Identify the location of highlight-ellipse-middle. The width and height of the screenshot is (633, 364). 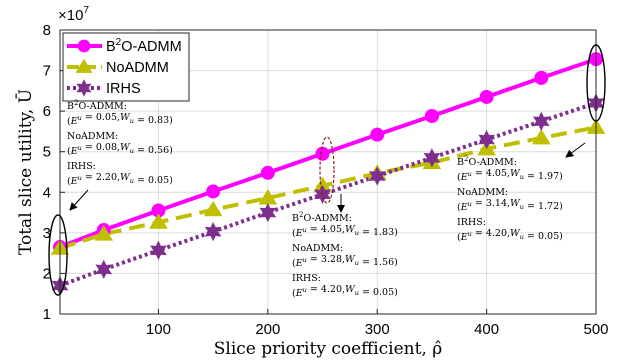
(327, 170).